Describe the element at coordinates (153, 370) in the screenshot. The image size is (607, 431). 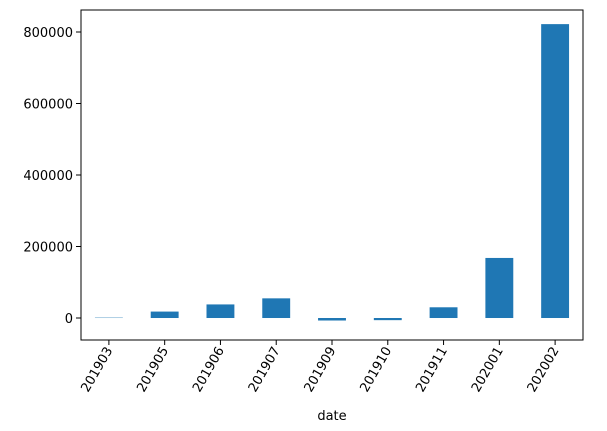
I see `x-tick-label: 201905` at that location.